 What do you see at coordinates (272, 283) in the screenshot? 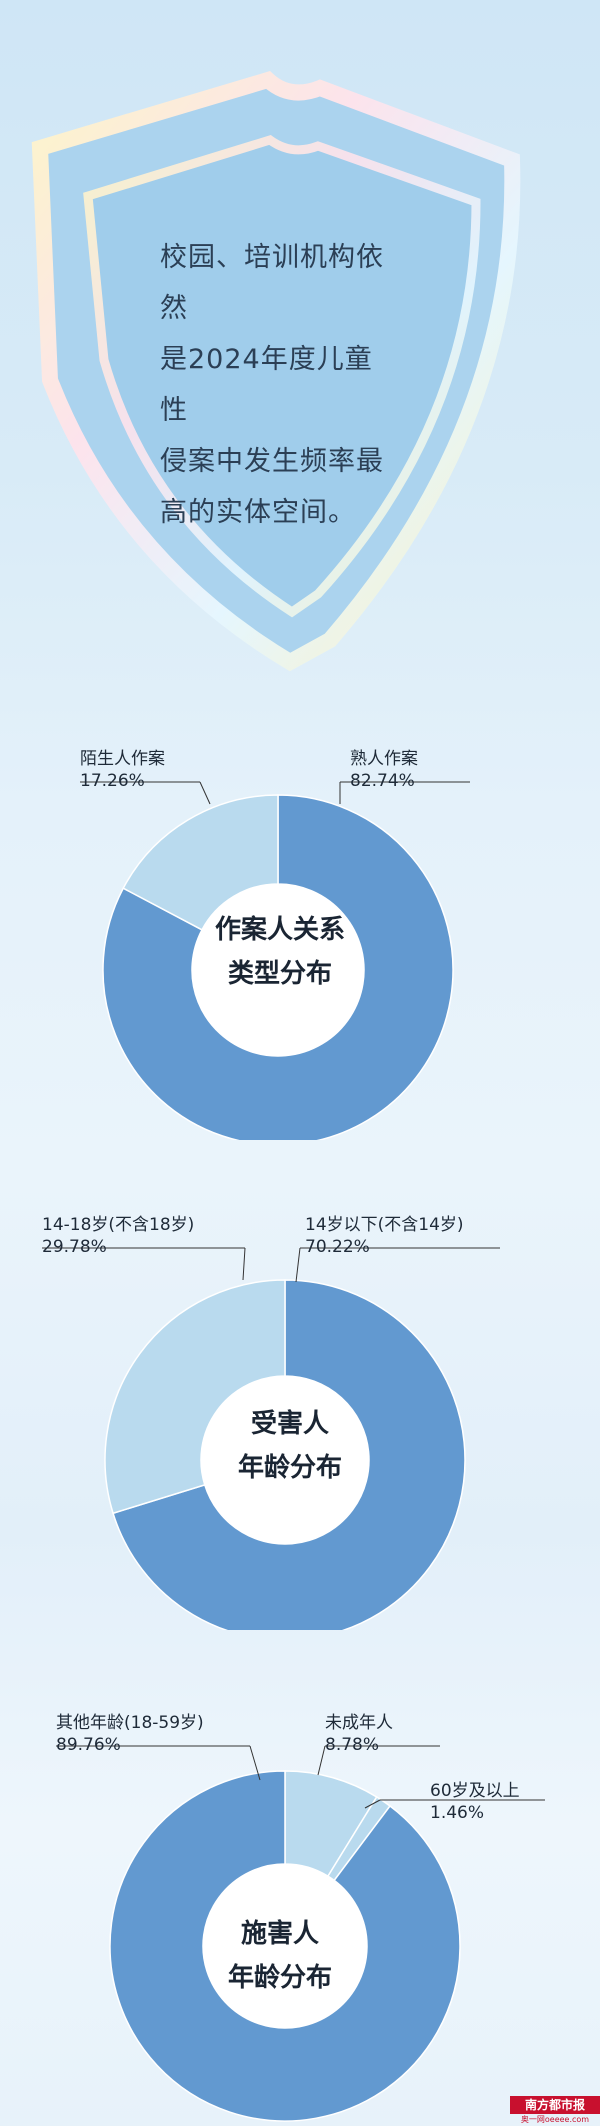
I see `intro-line: 校园、培训机构依然` at bounding box center [272, 283].